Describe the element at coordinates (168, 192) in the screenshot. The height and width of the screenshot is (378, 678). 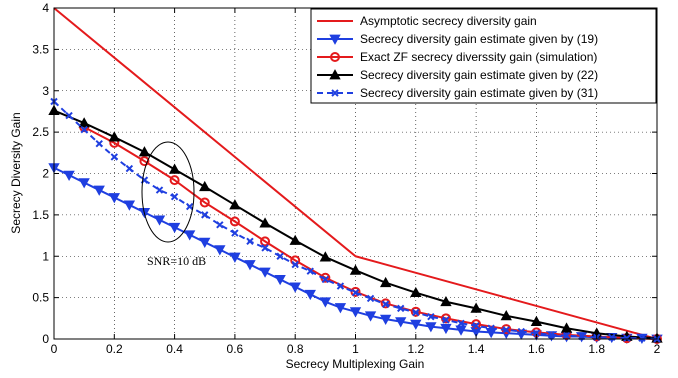
I see `annotation-ellipse` at that location.